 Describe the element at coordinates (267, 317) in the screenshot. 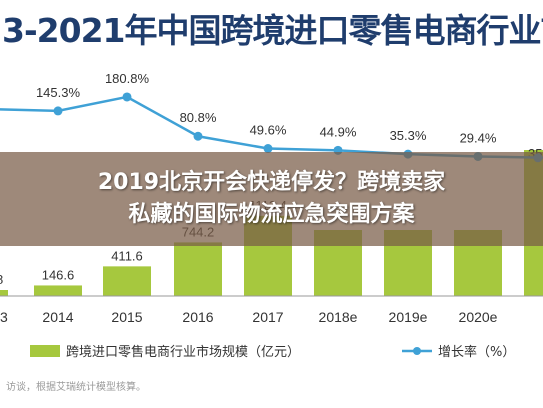

I see `x-tick-2017: 2017` at that location.